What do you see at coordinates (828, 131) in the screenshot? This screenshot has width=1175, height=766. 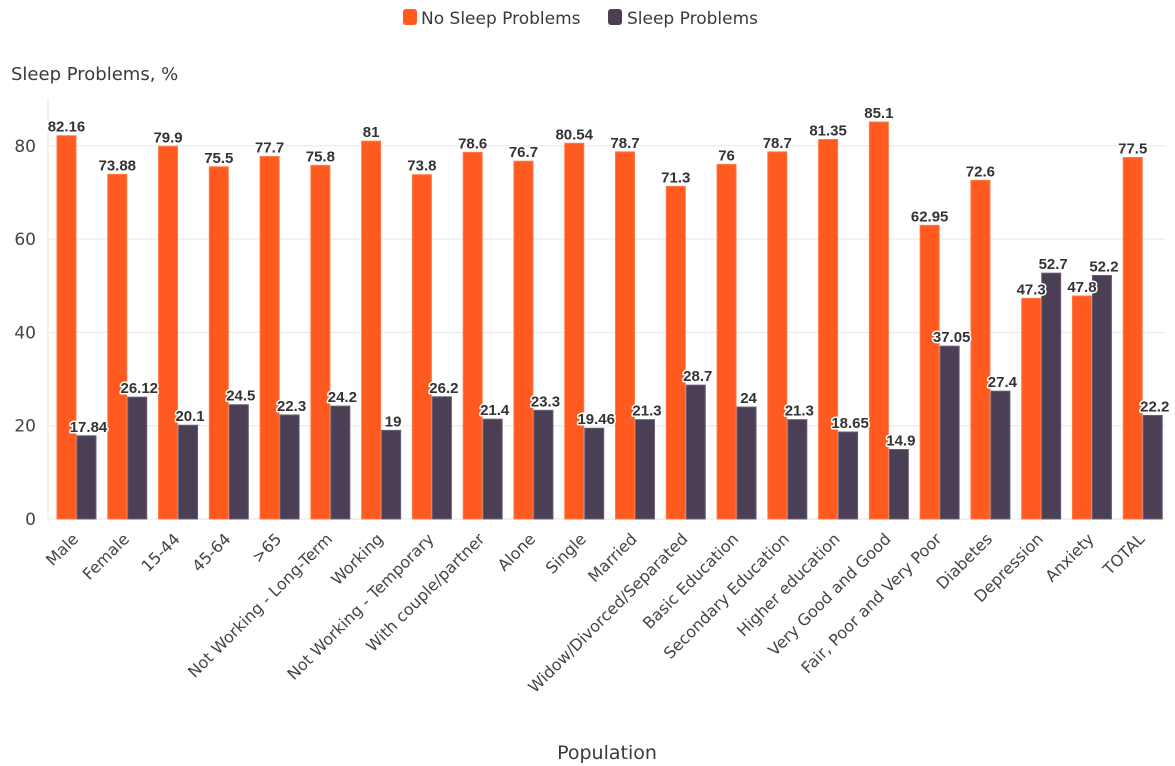 I see `data-label-no-sleep-problems-higher-education: 81.35` at bounding box center [828, 131].